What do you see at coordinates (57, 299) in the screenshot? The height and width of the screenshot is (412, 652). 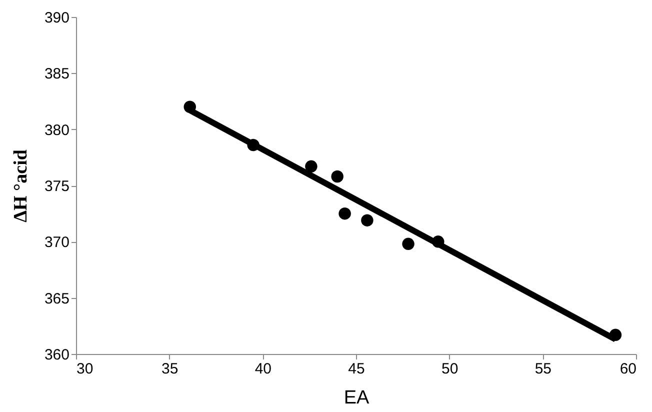 I see `y-tick-label: 365` at bounding box center [57, 299].